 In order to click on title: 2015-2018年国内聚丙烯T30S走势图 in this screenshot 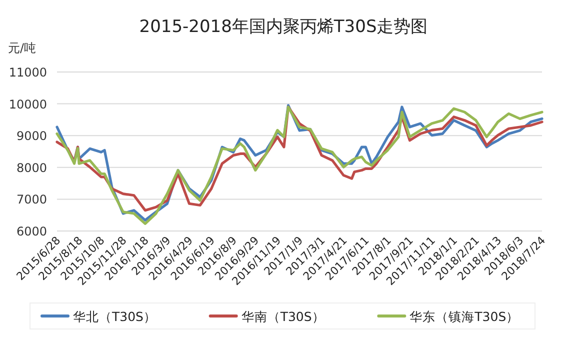, I will do `click(283, 27)`.